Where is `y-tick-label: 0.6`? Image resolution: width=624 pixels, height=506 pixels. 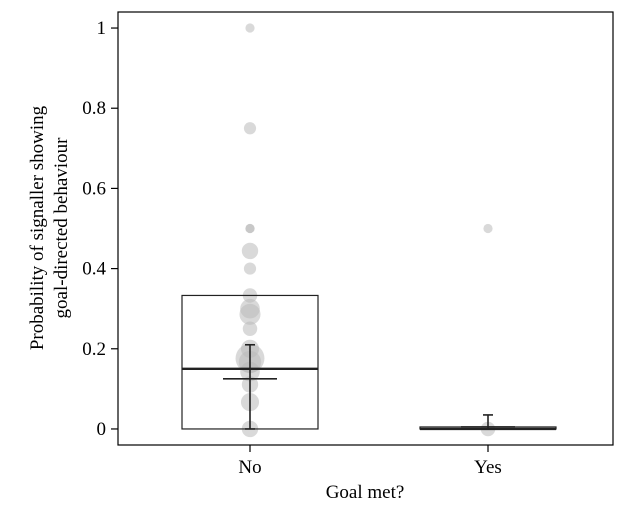 y-tick-label: 0.6 is located at coordinates (94, 188).